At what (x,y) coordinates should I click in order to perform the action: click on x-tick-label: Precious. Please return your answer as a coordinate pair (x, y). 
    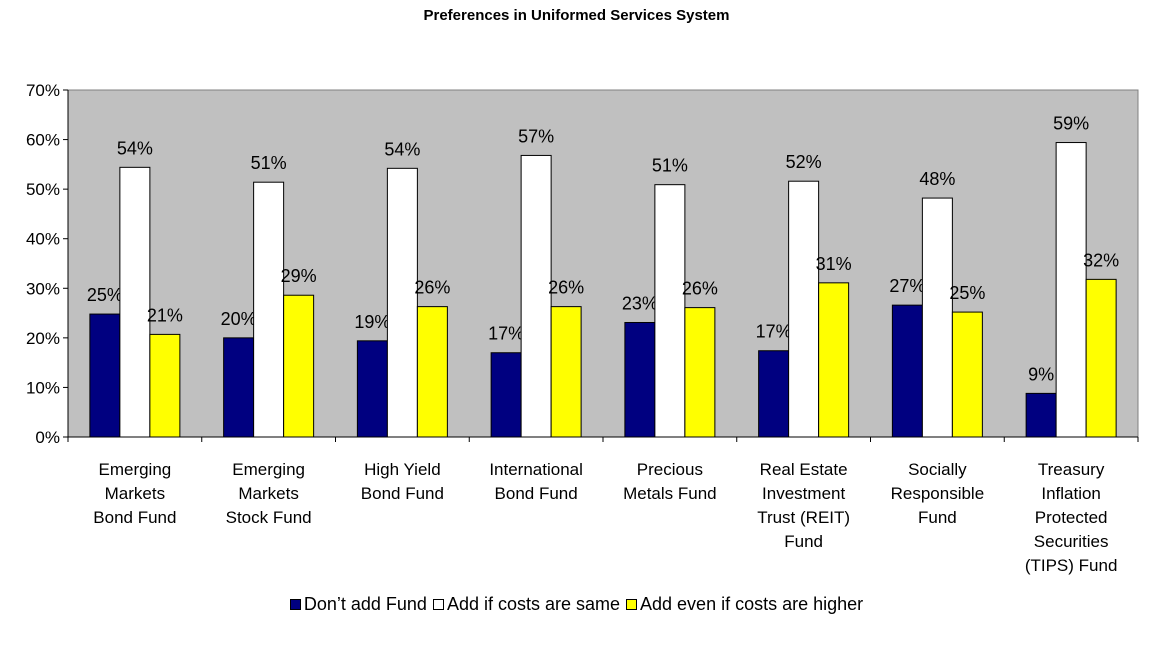
    Looking at the image, I should click on (670, 469).